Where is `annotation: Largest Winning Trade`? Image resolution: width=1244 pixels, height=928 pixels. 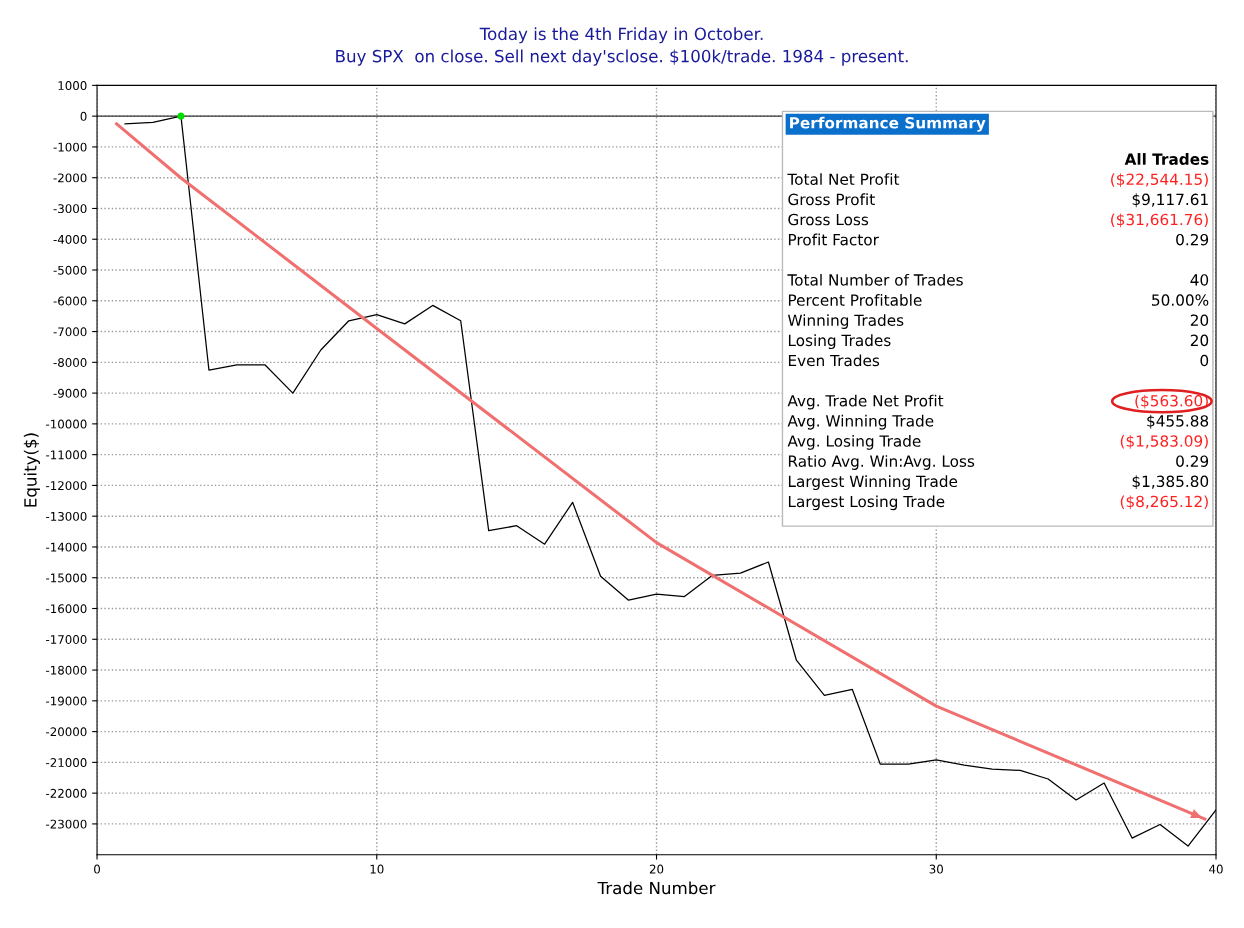 annotation: Largest Winning Trade is located at coordinates (873, 483).